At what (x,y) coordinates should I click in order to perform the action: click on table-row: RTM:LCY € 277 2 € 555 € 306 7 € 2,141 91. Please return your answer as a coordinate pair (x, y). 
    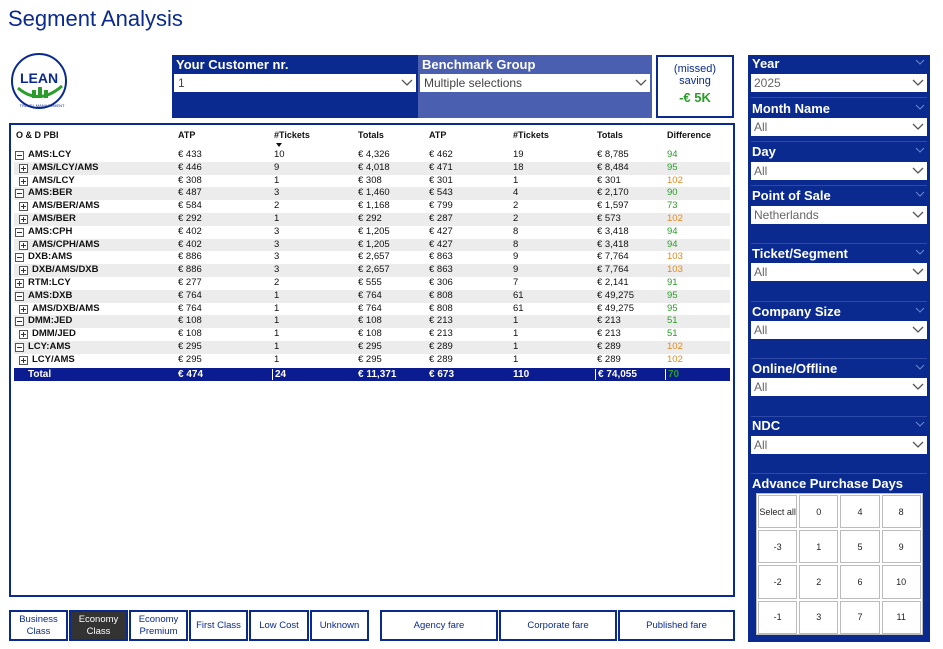
    Looking at the image, I should click on (372, 283).